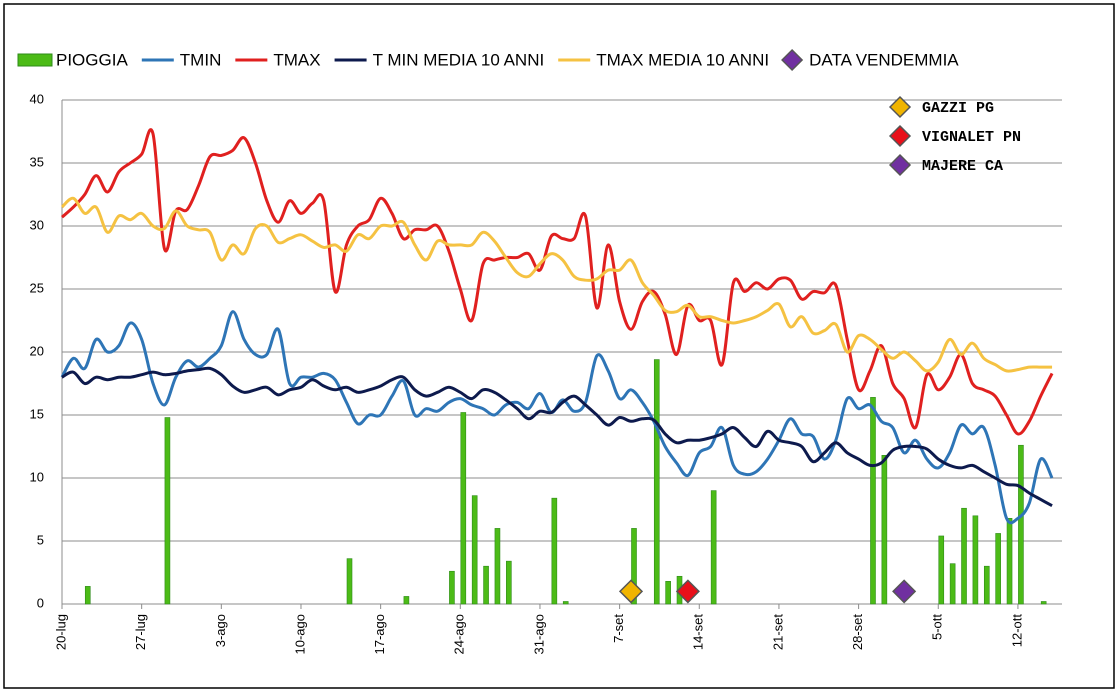  What do you see at coordinates (60, 632) in the screenshot?
I see `x-tick-label: 20-lug` at bounding box center [60, 632].